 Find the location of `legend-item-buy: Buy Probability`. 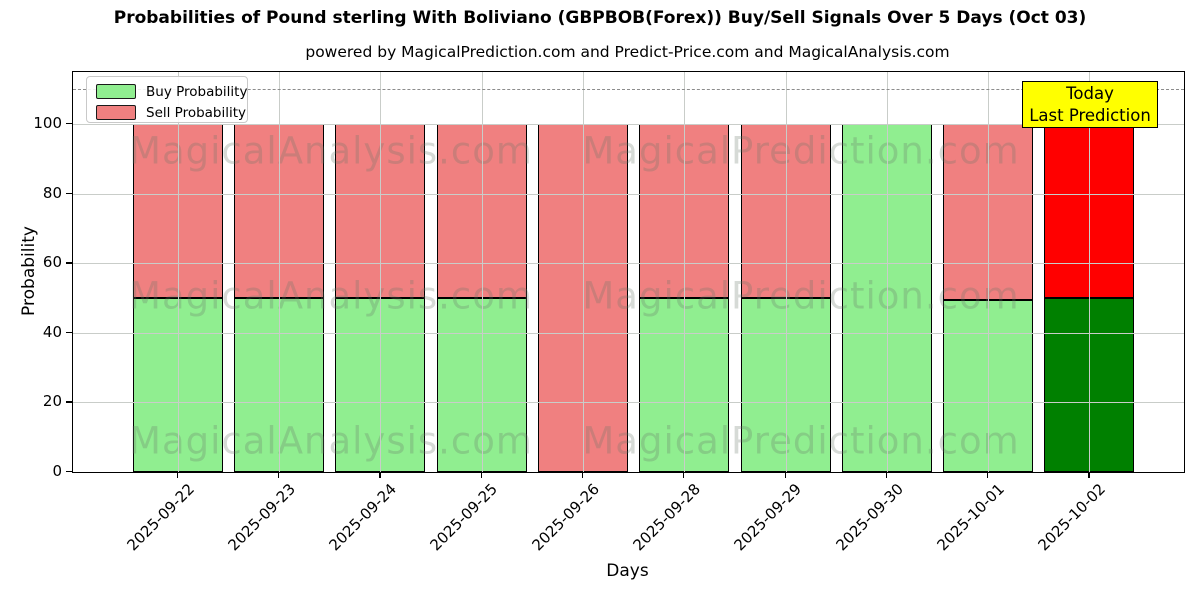

legend-item-buy: Buy Probability is located at coordinates (171, 91).